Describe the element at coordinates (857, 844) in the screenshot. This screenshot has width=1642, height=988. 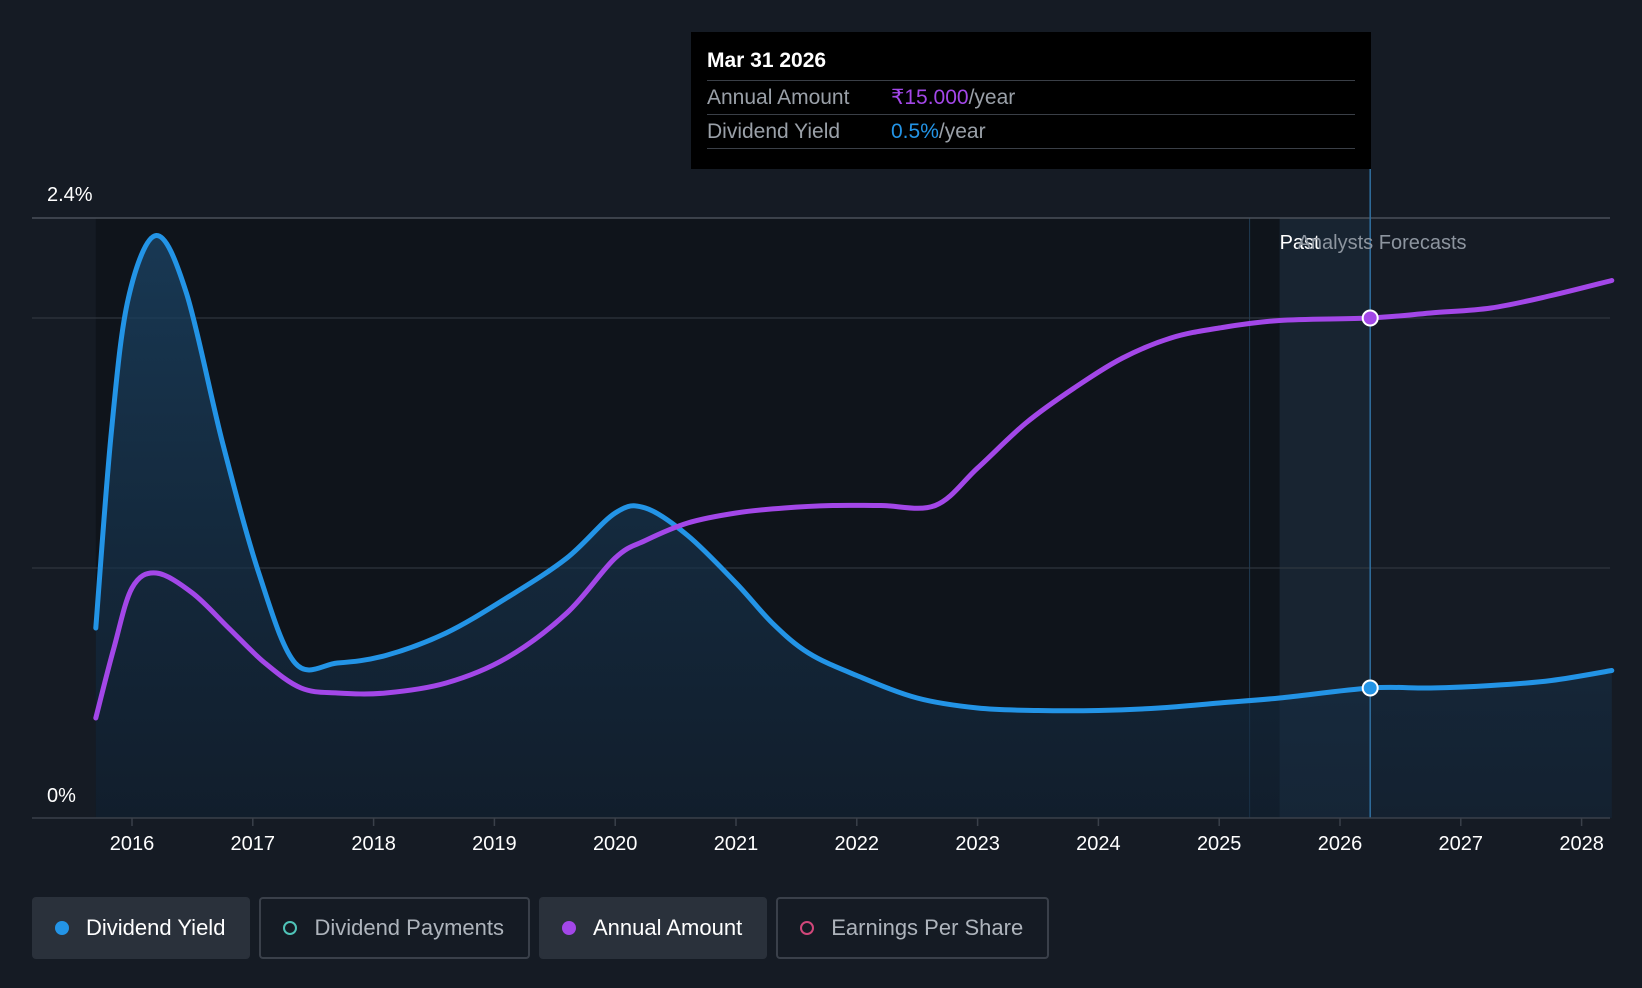
I see `x-tick-label: 2022` at that location.